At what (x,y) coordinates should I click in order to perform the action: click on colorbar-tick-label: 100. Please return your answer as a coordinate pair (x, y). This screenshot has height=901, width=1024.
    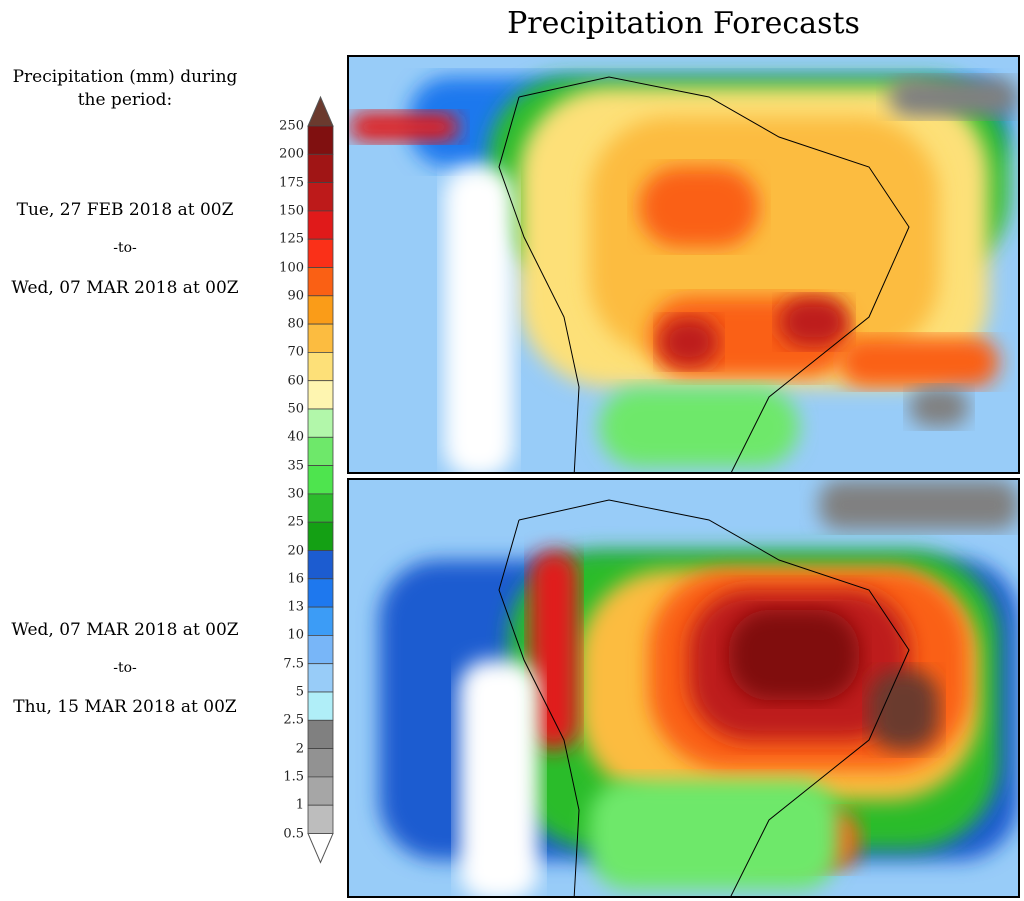
    Looking at the image, I should click on (291, 267).